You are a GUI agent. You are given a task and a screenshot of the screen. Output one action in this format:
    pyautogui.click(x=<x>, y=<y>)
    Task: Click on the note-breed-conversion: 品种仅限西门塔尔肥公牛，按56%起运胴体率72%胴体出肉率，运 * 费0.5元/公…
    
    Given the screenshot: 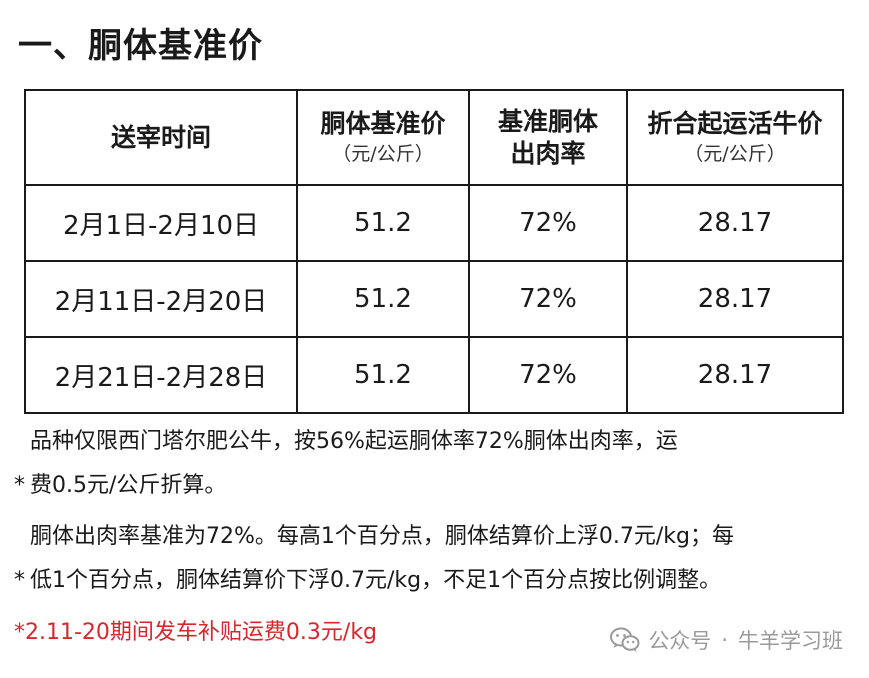 What is the action you would take?
    pyautogui.click(x=434, y=464)
    